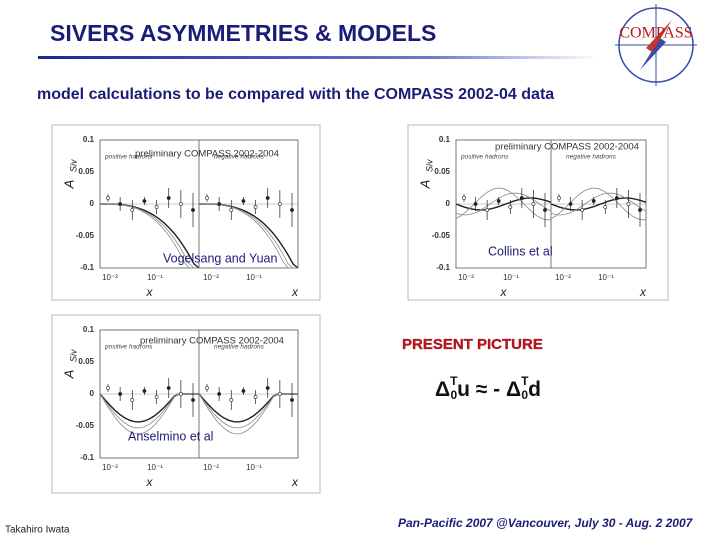  What do you see at coordinates (243, 33) in the screenshot?
I see `slide-title: SIVERS ASYMMETRIES & MODELS` at bounding box center [243, 33].